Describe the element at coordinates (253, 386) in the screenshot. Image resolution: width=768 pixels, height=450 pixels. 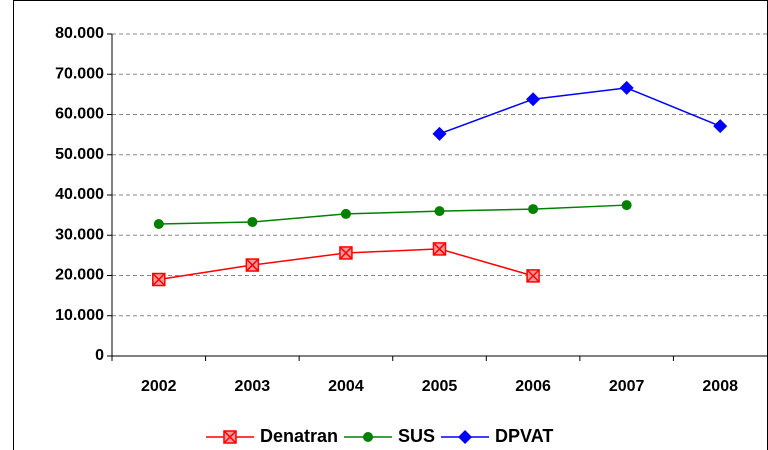
I see `x-tick-label: 2003` at that location.